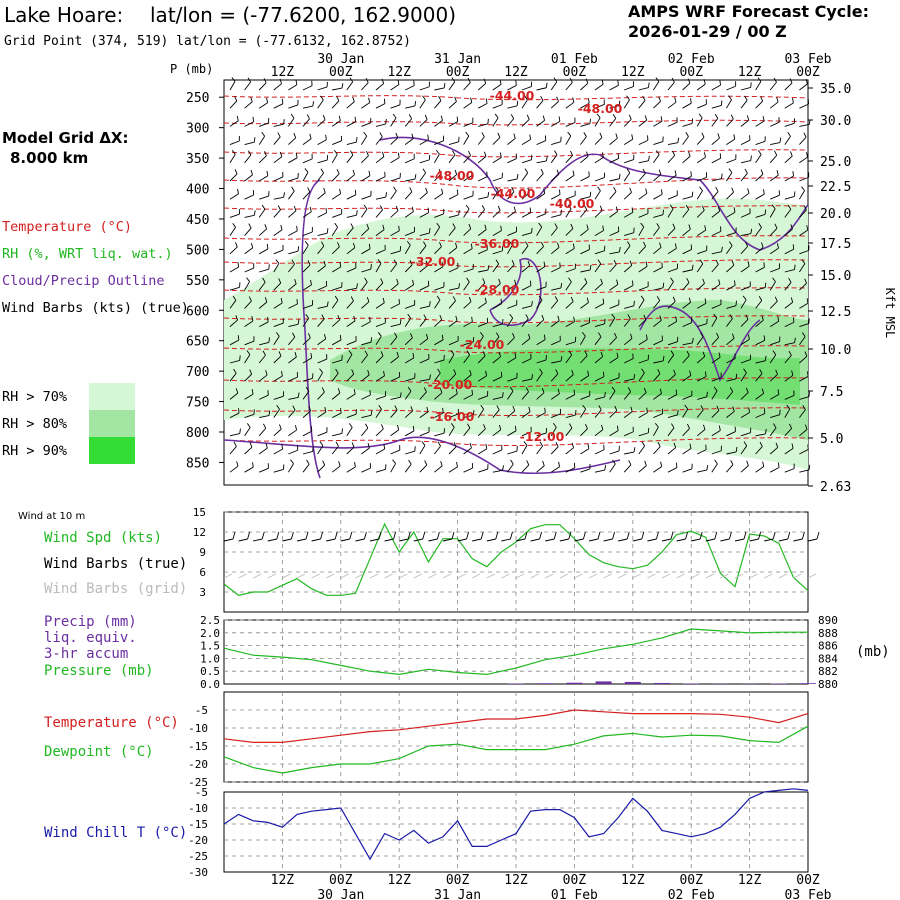 This screenshot has width=900, height=900. I want to click on wind-barb-legend: Wind Barbs (grid), so click(115, 589).